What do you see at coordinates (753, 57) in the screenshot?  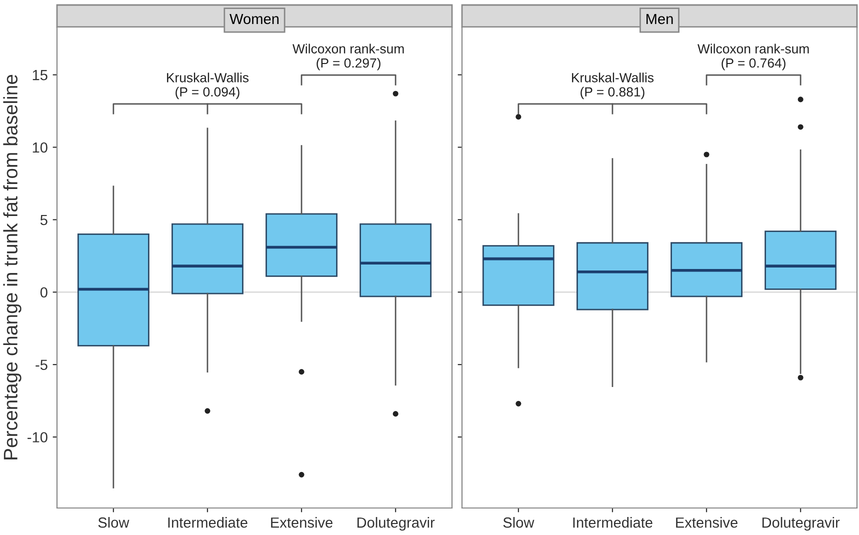 I see `annotation: Wilcoxon rank-sum (P = 0.764)` at bounding box center [753, 57].